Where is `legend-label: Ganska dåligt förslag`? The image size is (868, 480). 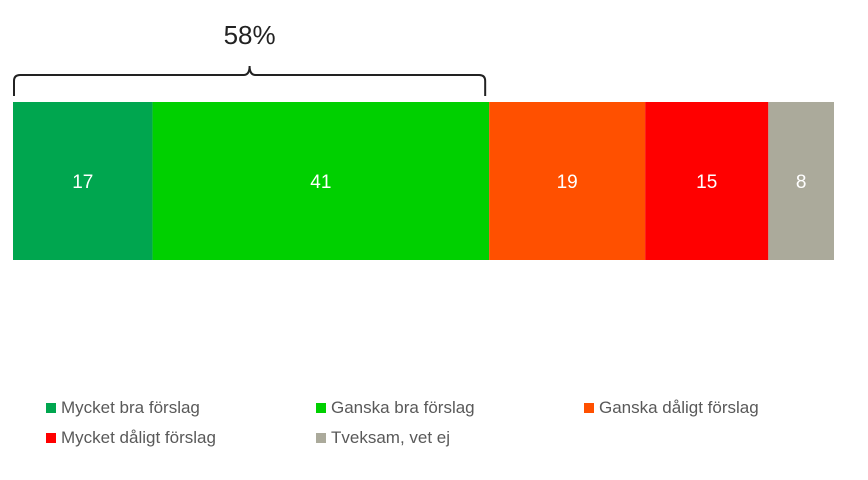
legend-label: Ganska dåligt förslag is located at coordinates (679, 407).